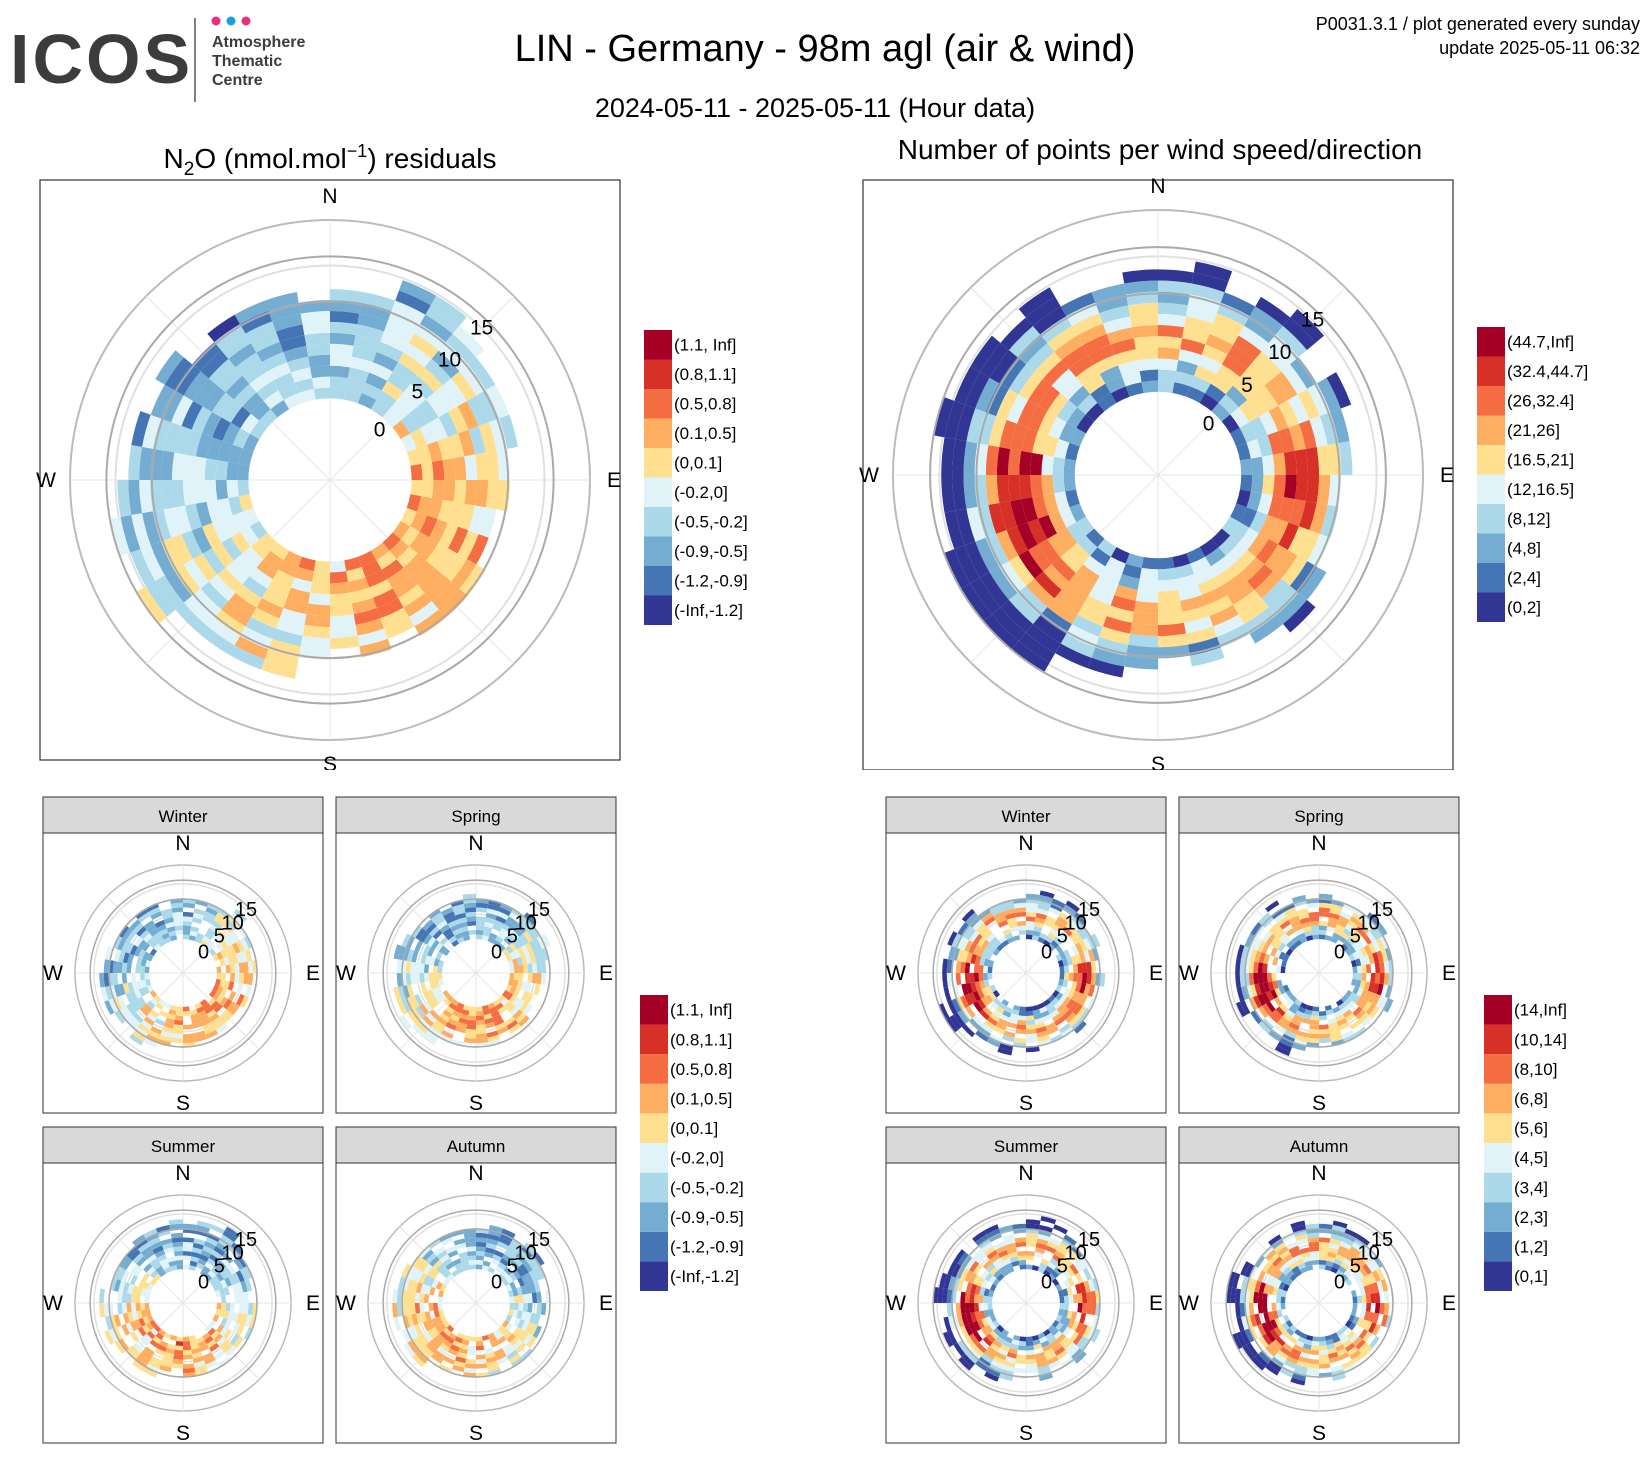 The image size is (1650, 1470). Describe the element at coordinates (346, 973) in the screenshot. I see `compass-w-label: W` at that location.